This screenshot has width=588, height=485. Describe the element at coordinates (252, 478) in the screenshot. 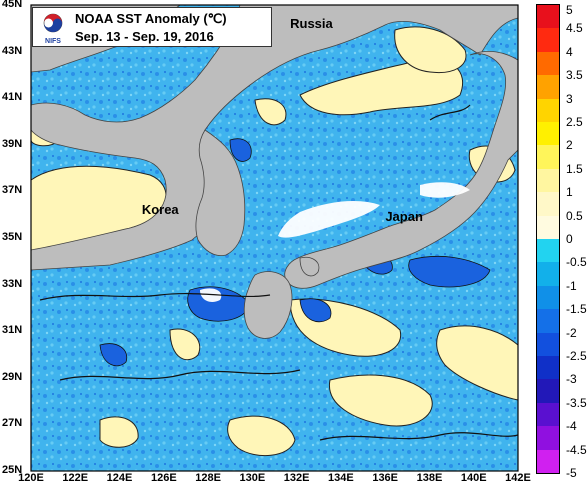

I see `lon-label: 130E` at that location.